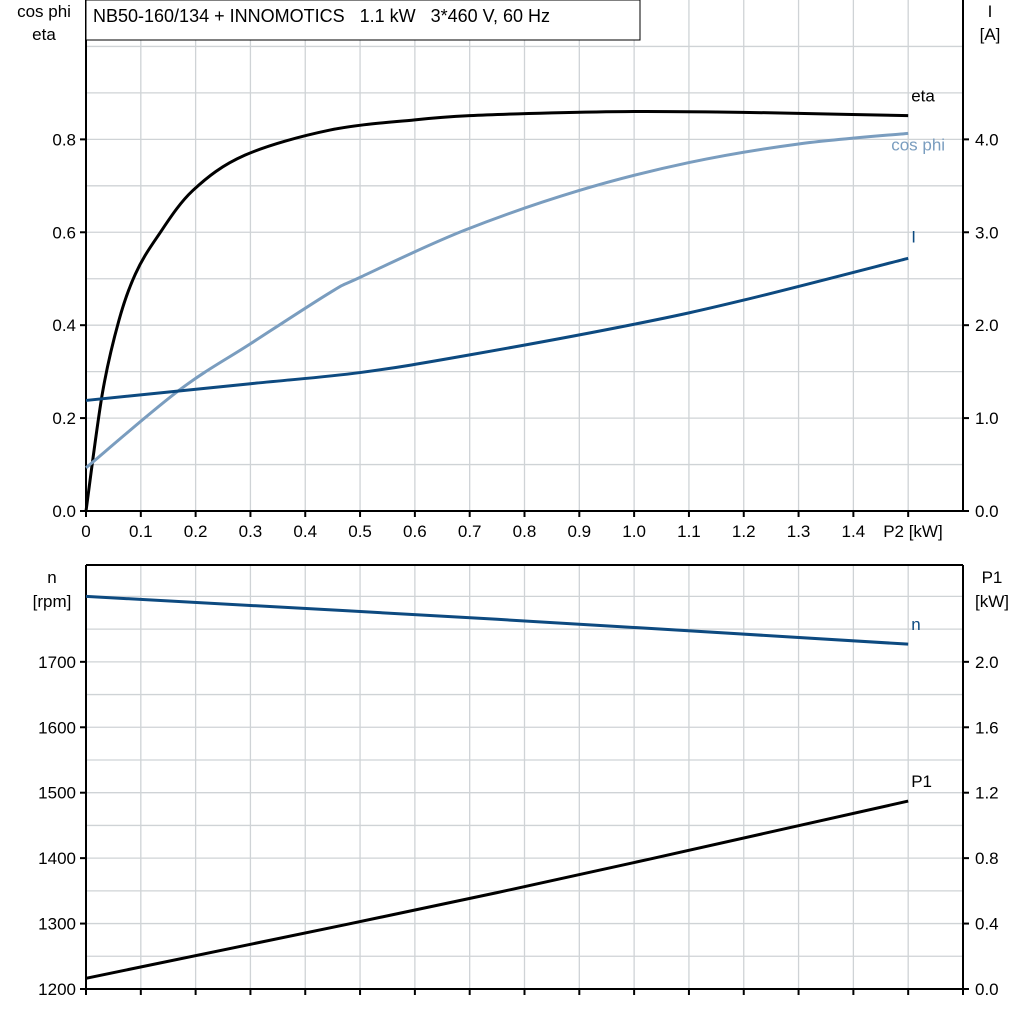  What do you see at coordinates (415, 531) in the screenshot?
I see `x-tick-label: 0.6` at bounding box center [415, 531].